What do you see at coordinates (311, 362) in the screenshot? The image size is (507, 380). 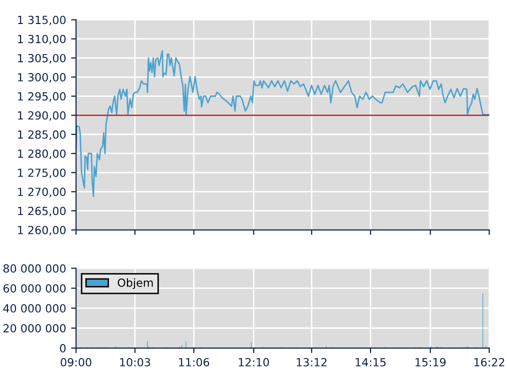 I see `x-tick-label: 13:12` at bounding box center [311, 362].